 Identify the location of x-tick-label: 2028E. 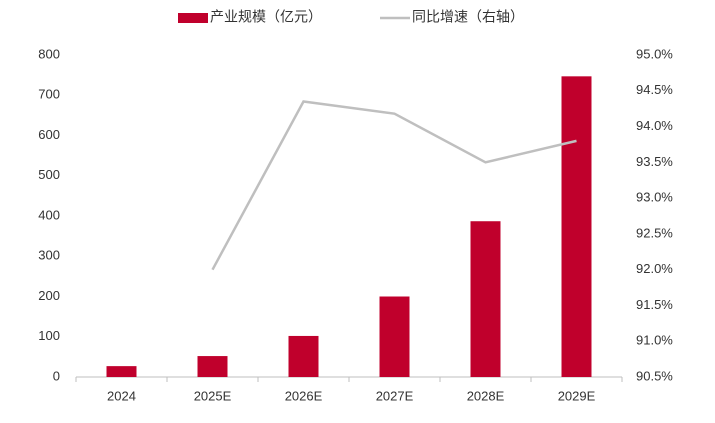
(486, 395).